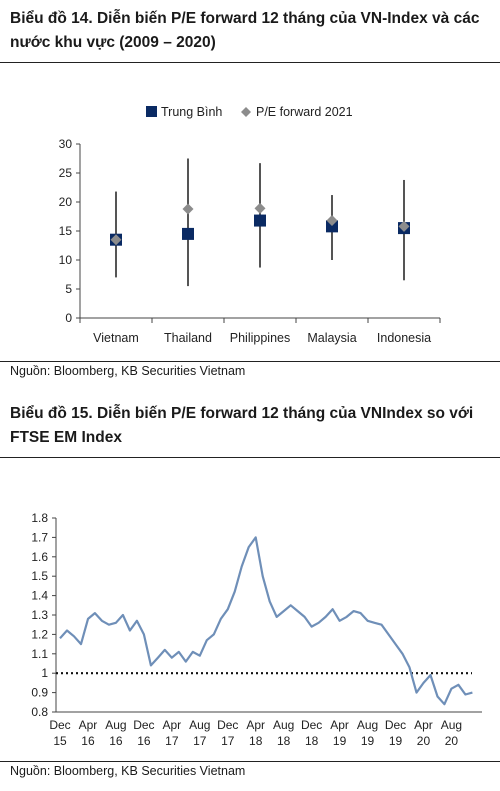 This screenshot has width=500, height=791. I want to click on y-tick-label: 20, so click(66, 202).